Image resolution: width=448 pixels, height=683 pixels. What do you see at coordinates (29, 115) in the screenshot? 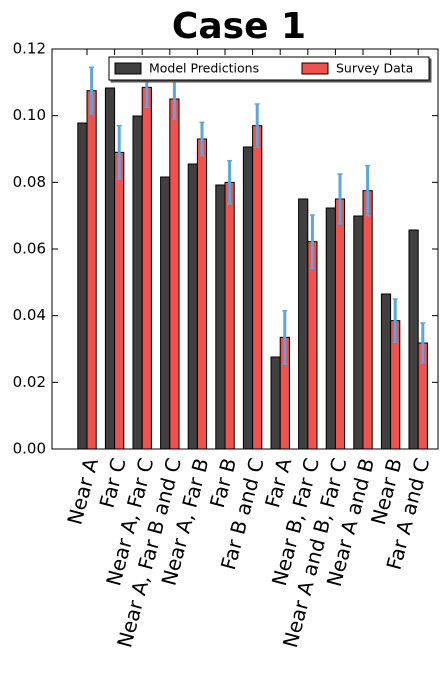
I see `y-tick-label: 0.10` at bounding box center [29, 115].